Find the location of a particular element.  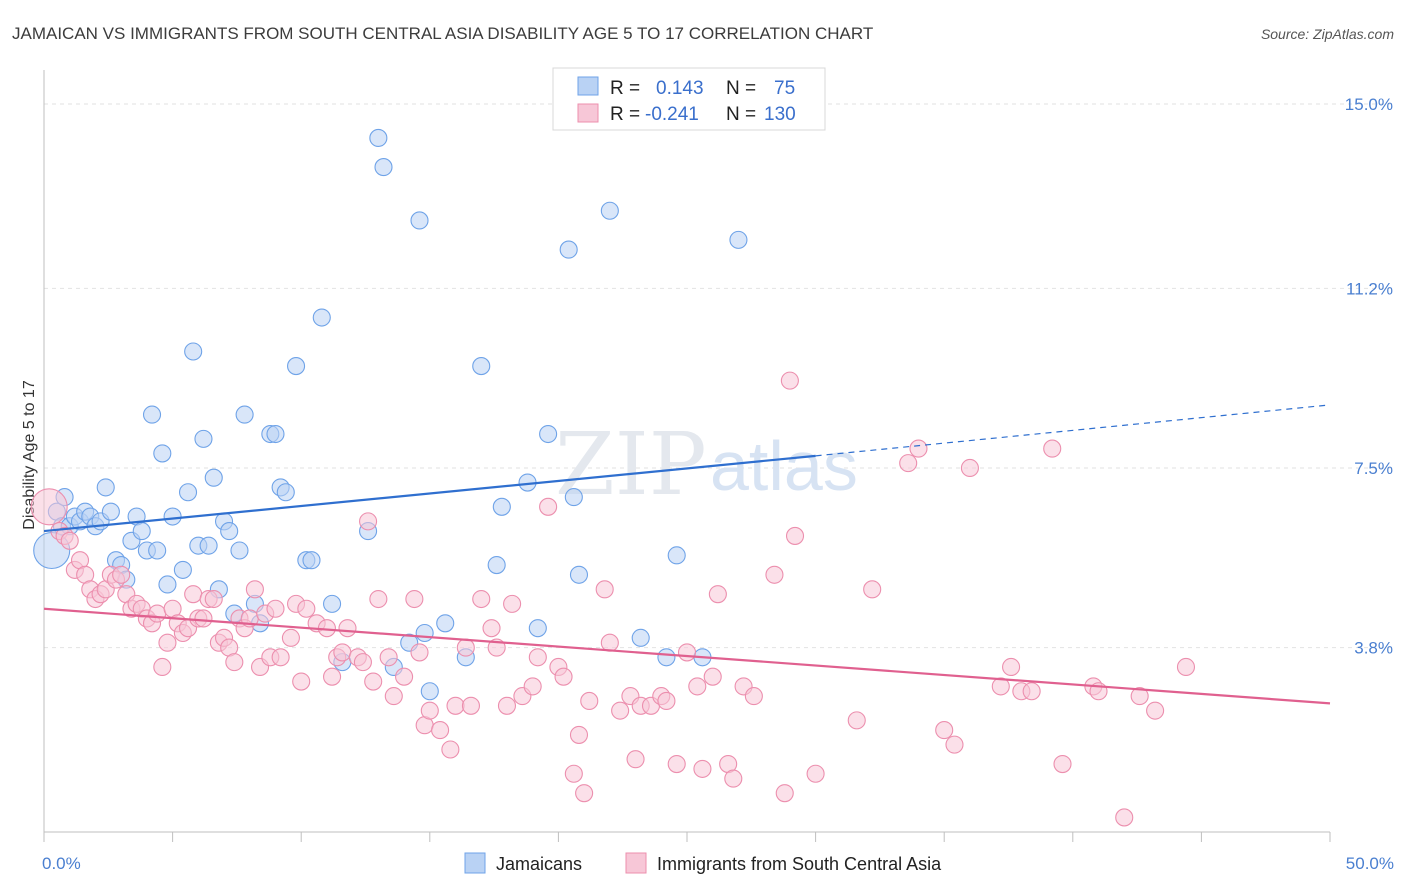

trend-line-immigrants is located at coordinates (687, 656).